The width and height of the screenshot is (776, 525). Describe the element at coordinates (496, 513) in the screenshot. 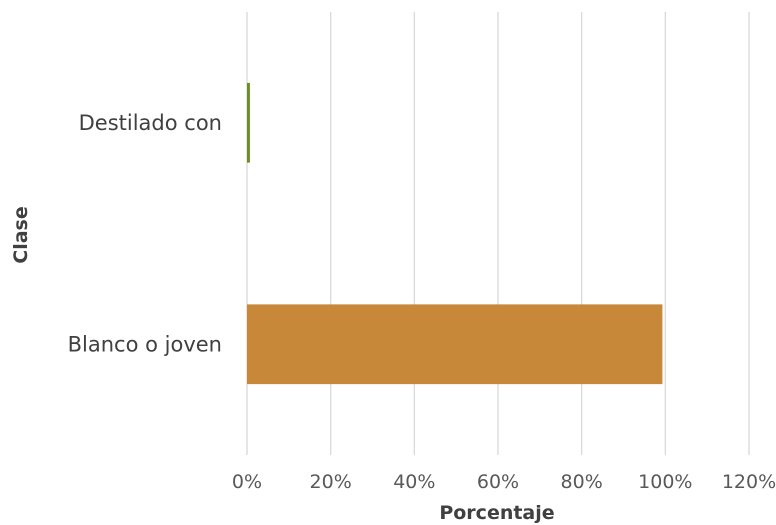

I see `x-axis-title: Porcentaje` at that location.